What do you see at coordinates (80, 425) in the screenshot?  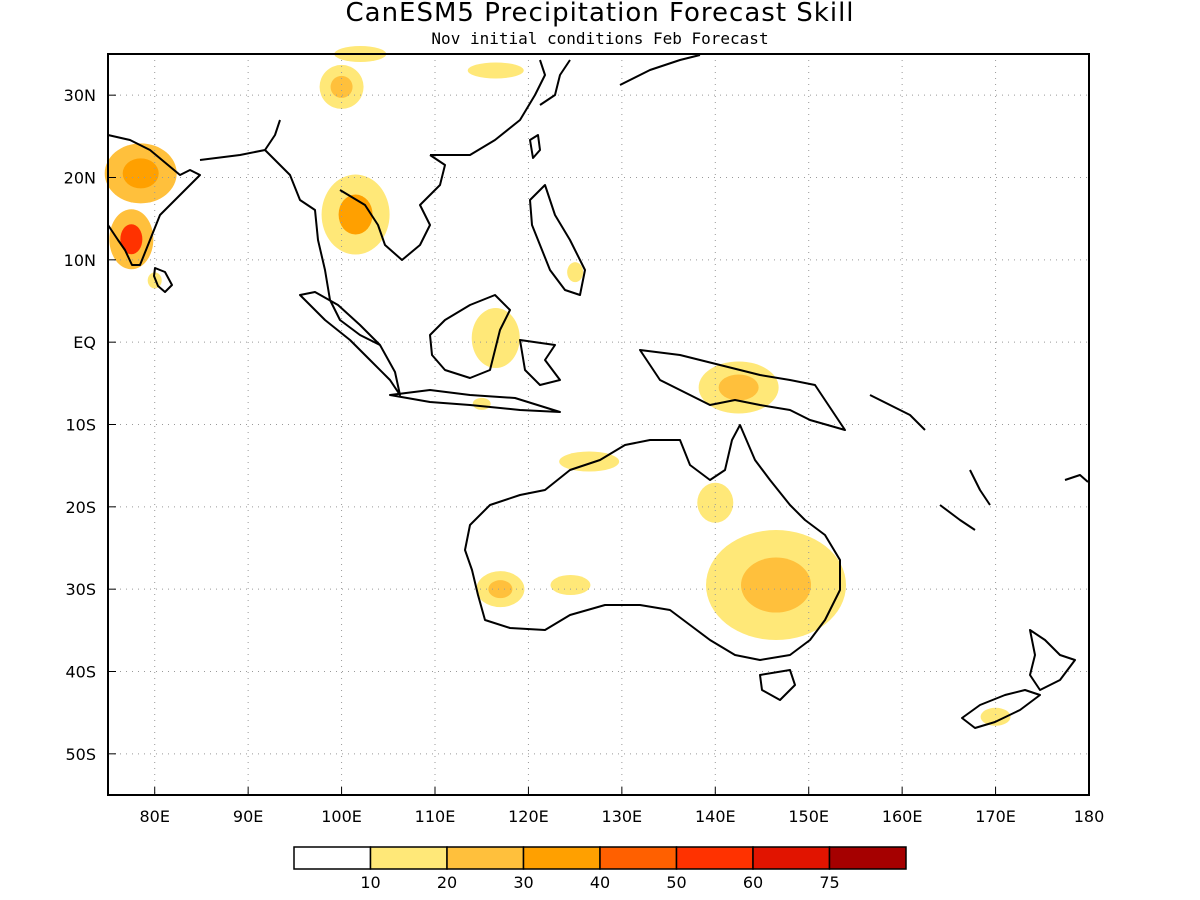 I see `lat-tick-label: 10S` at bounding box center [80, 425].